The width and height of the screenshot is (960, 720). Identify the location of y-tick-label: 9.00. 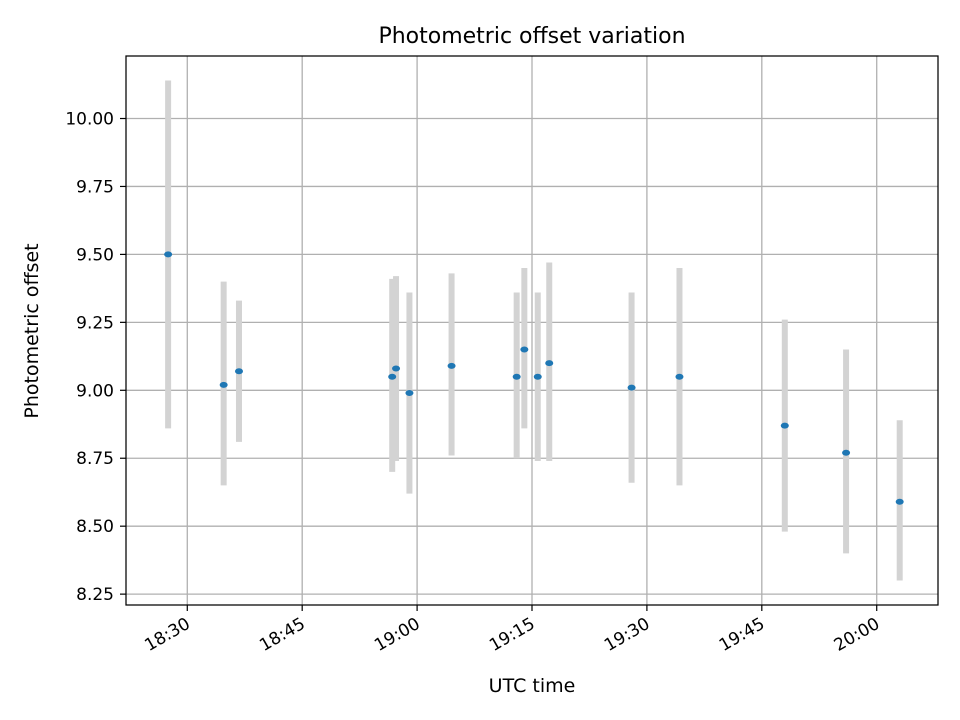
(95, 391).